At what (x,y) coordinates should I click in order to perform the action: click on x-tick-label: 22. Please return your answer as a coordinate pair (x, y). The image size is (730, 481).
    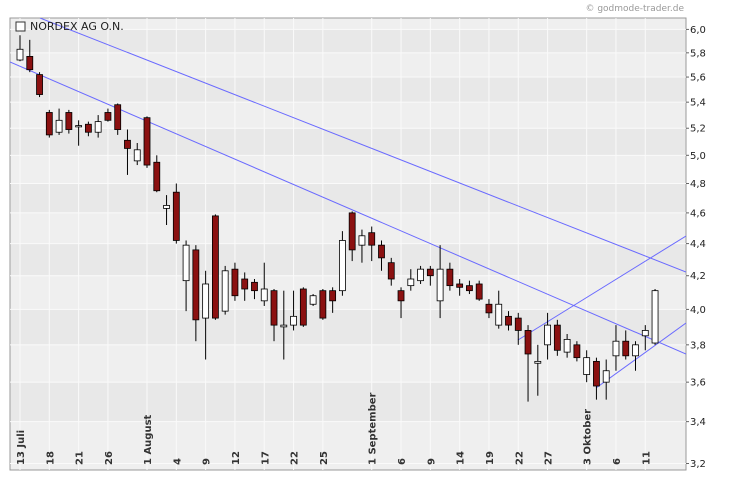
    Looking at the image, I should click on (519, 458).